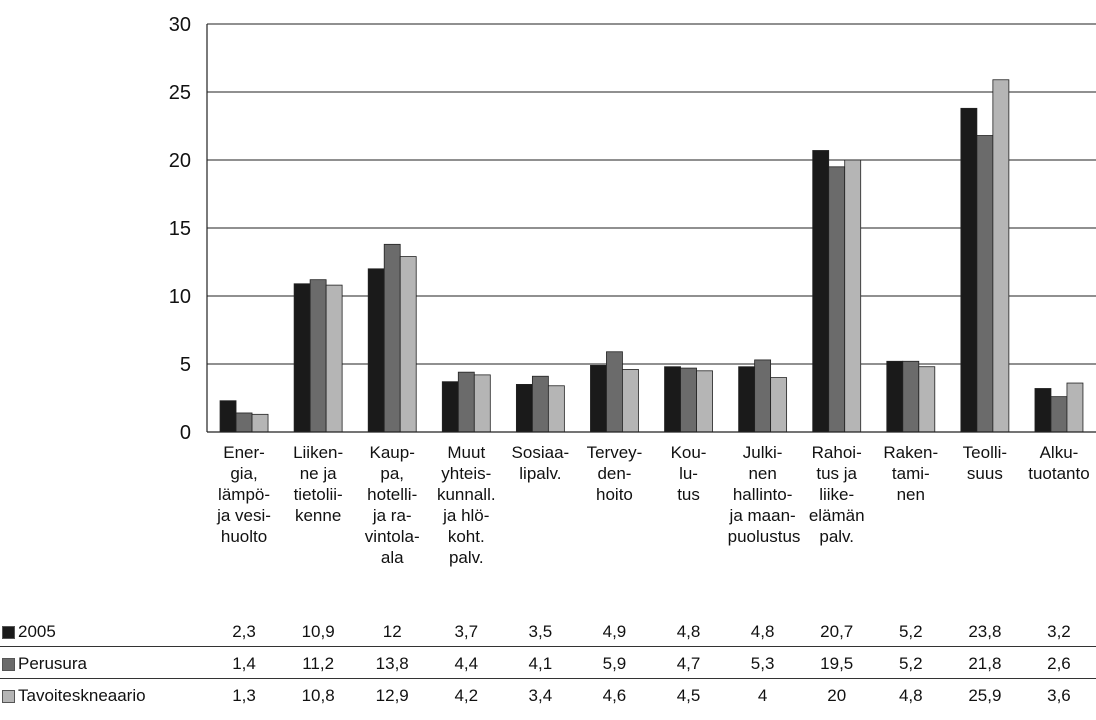 The image size is (1096, 720). I want to click on category-label: Tervey-den-hoito, so click(614, 473).